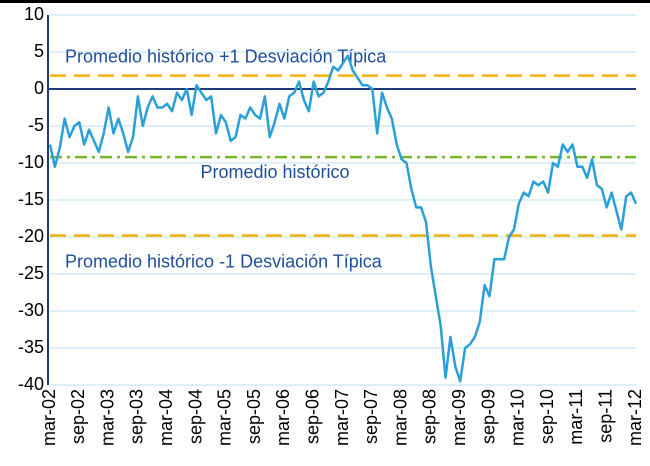 The width and height of the screenshot is (650, 466). I want to click on y-tick-label: 0, so click(39, 88).